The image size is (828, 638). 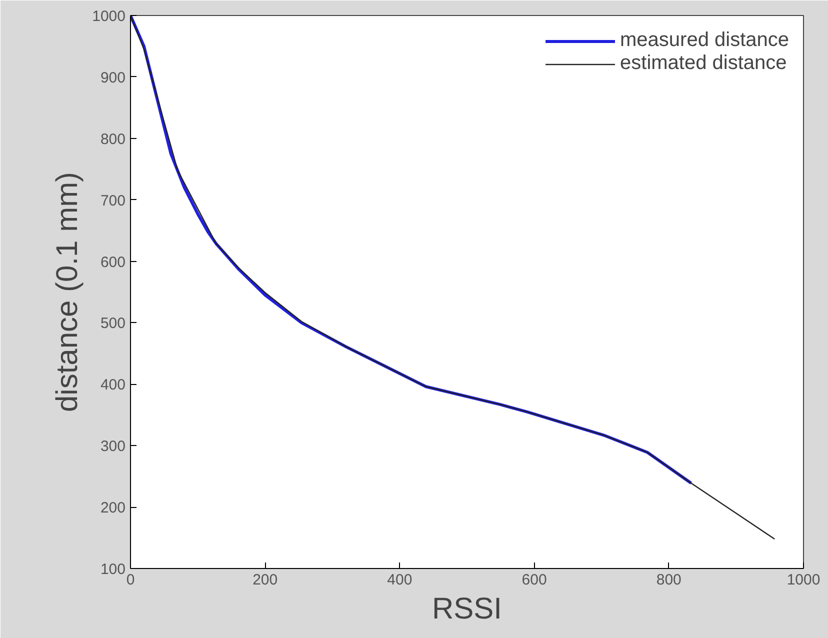 I want to click on x-tick-label: 600, so click(x=534, y=580).